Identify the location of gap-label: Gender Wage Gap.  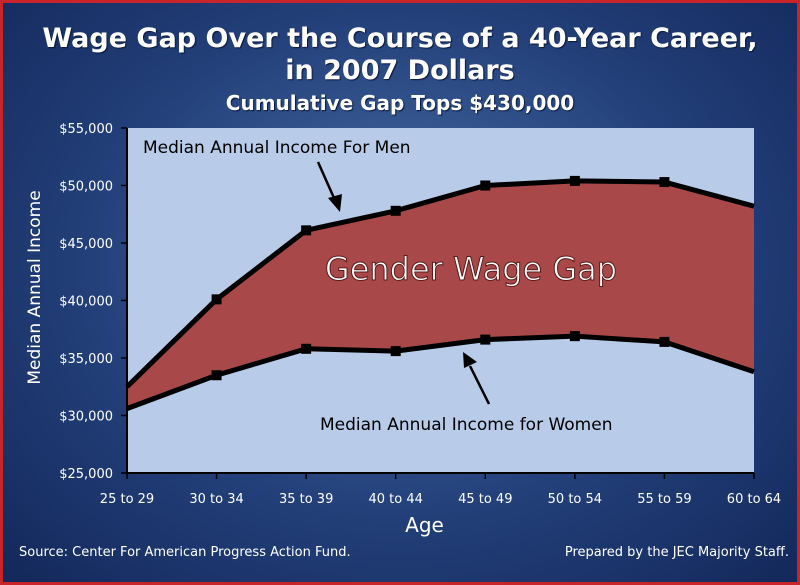
(471, 269).